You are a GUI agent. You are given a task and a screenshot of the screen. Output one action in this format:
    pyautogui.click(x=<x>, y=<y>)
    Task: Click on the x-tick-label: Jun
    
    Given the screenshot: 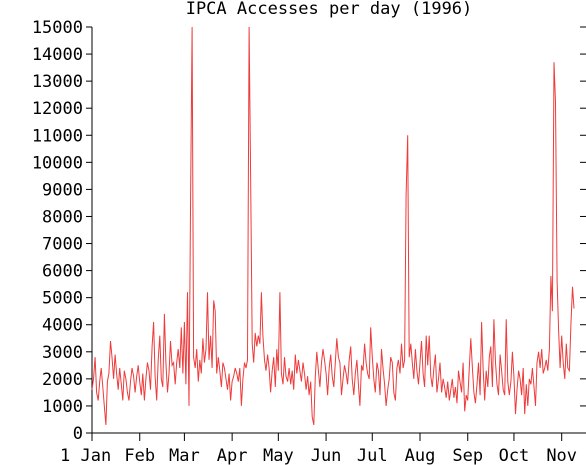 What is the action you would take?
    pyautogui.click(x=326, y=455)
    